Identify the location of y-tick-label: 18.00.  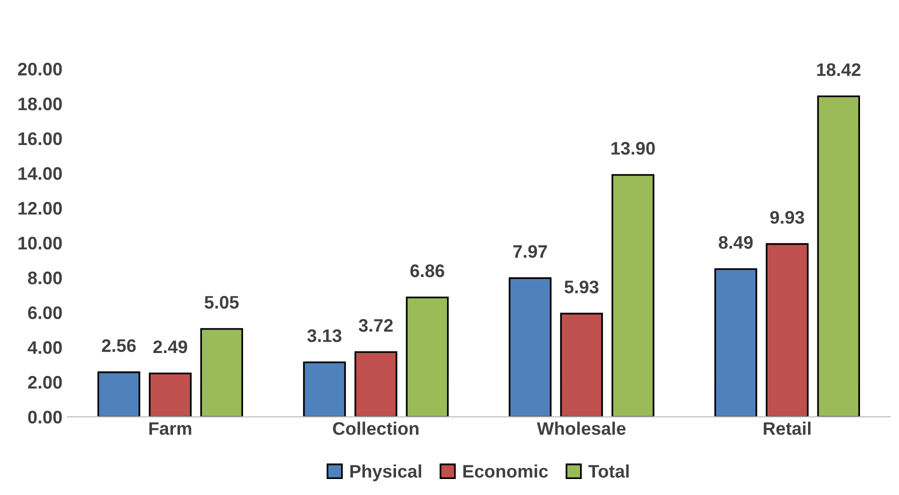
(40, 104).